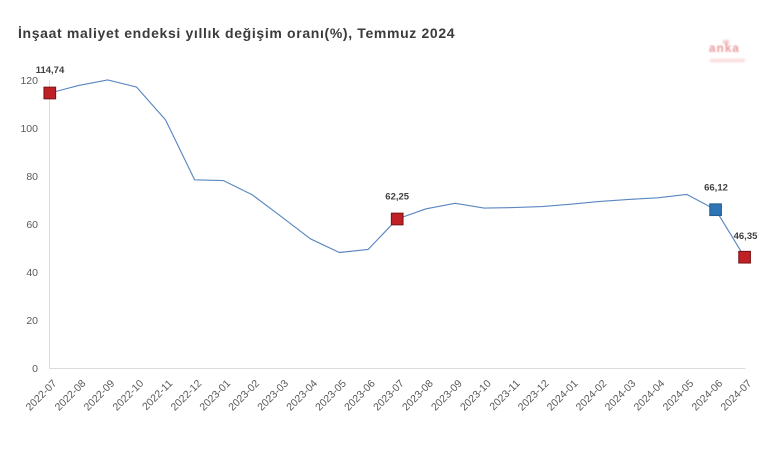 The image size is (784, 450). I want to click on svg-text: 2023-07, so click(389, 396).